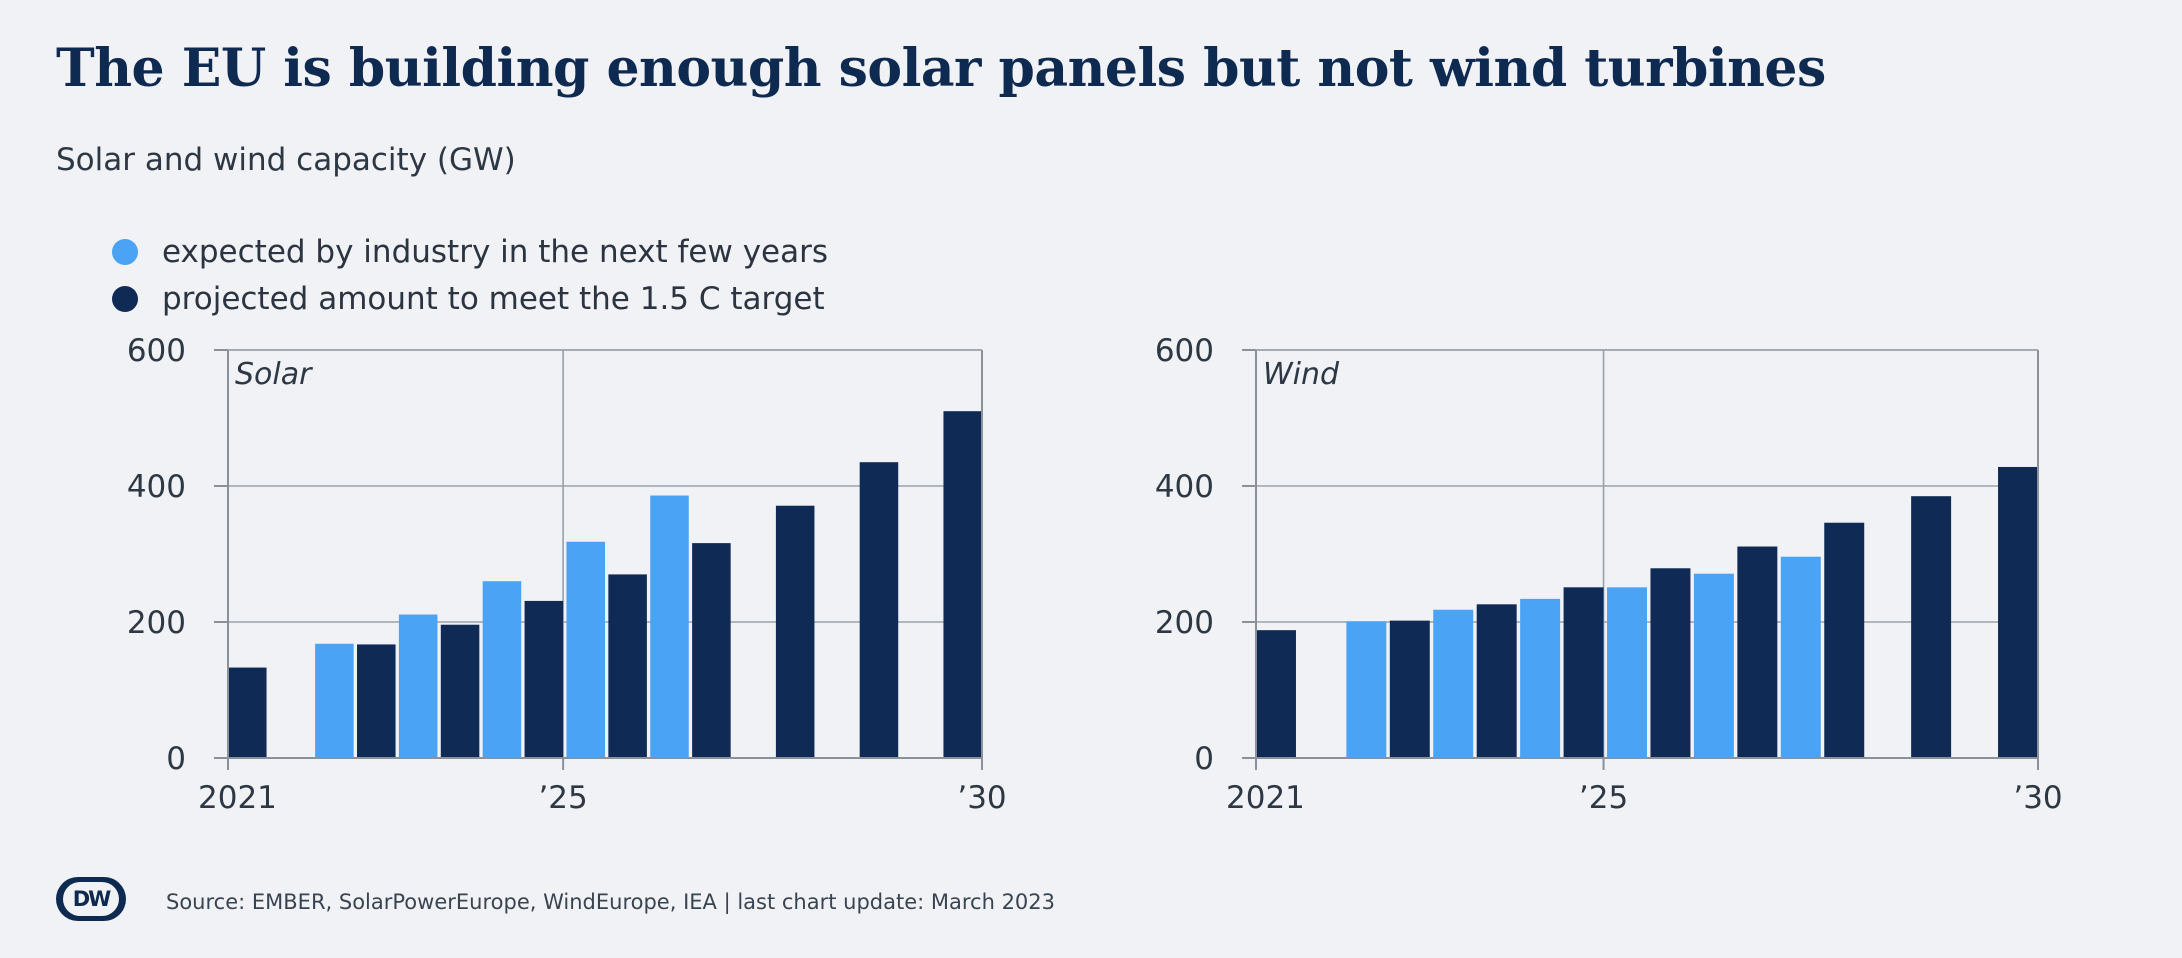 The image size is (2182, 958). I want to click on wind-bar-target-2023, so click(1496, 681).